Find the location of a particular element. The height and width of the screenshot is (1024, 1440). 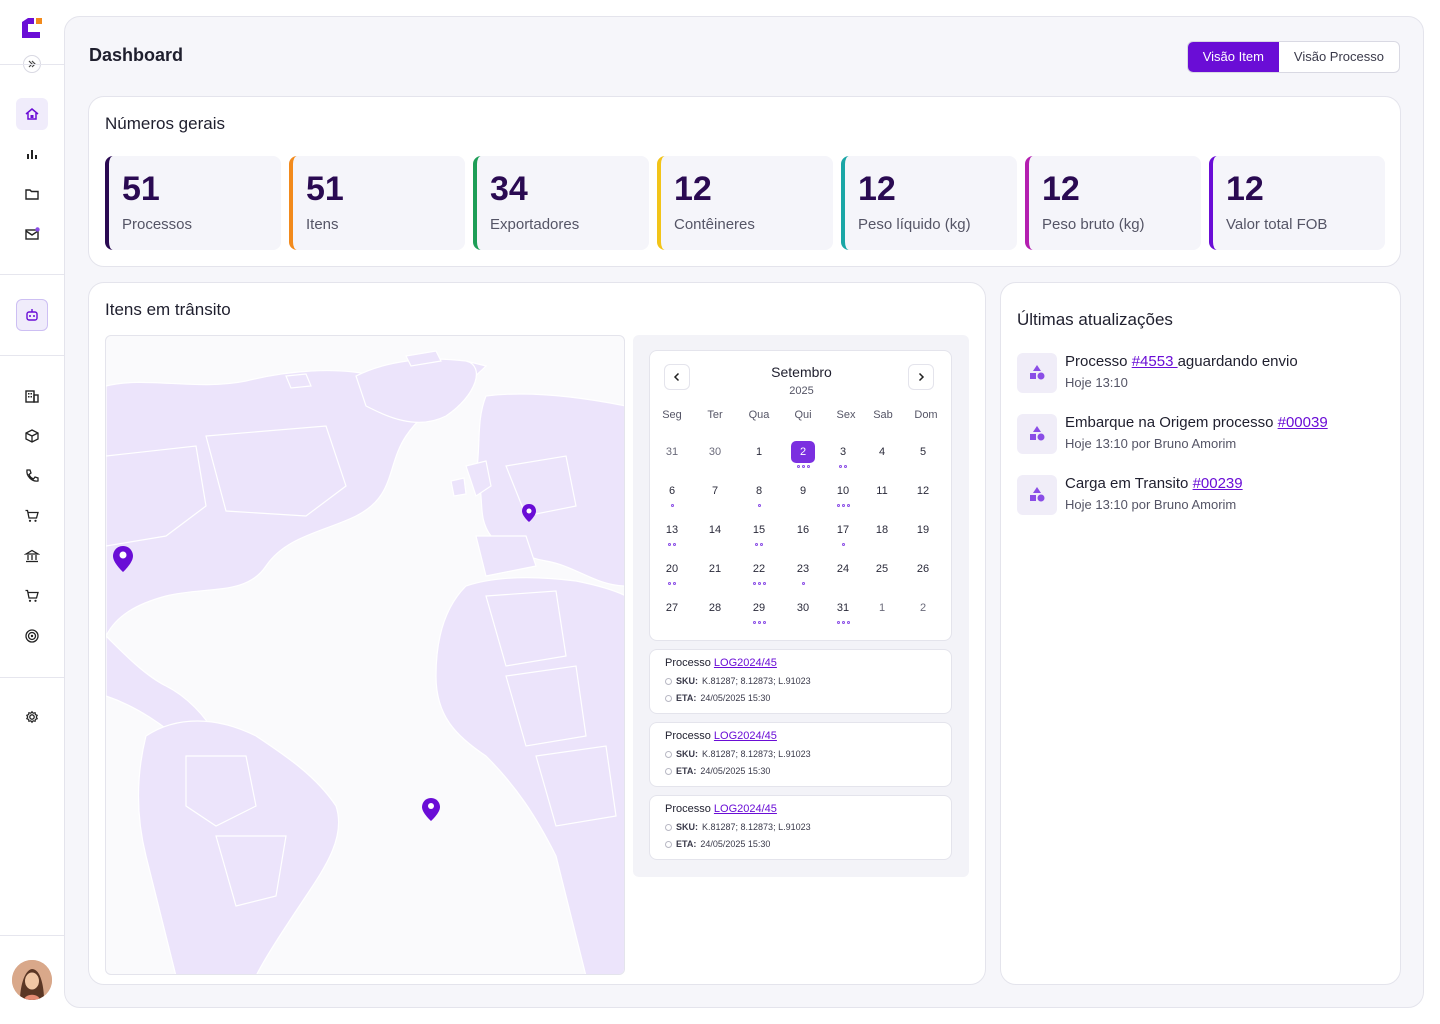

nav-settings is located at coordinates (32, 717).